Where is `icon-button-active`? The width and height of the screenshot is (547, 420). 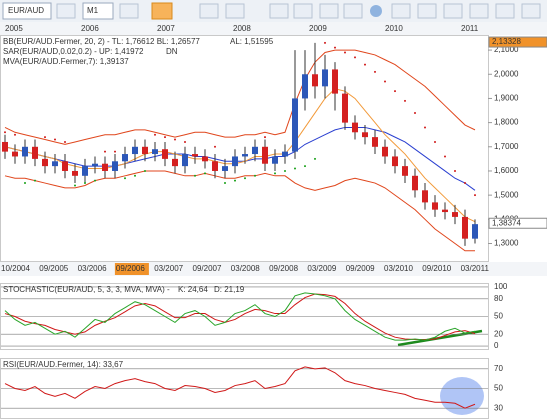 icon-button-active is located at coordinates (162, 11).